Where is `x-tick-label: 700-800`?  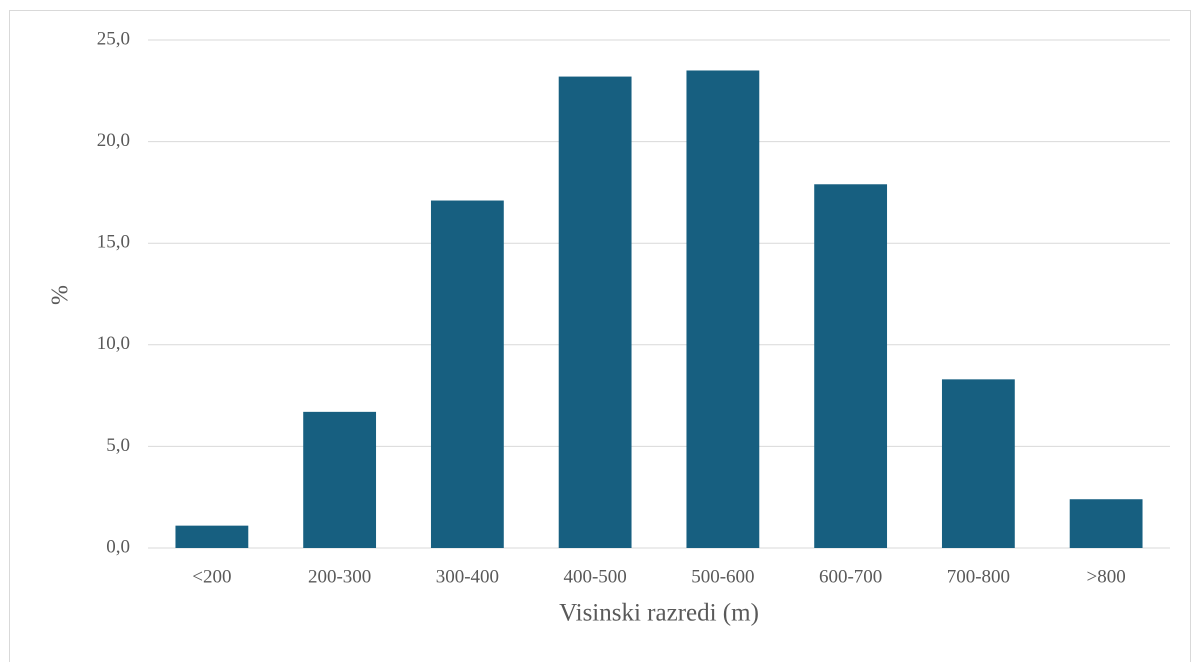 x-tick-label: 700-800 is located at coordinates (978, 576).